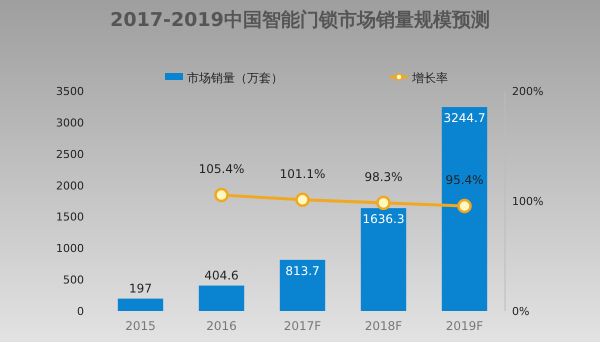  I want to click on chart-title: 2017-2019中国智能门锁市场销量规模预测, so click(300, 20).